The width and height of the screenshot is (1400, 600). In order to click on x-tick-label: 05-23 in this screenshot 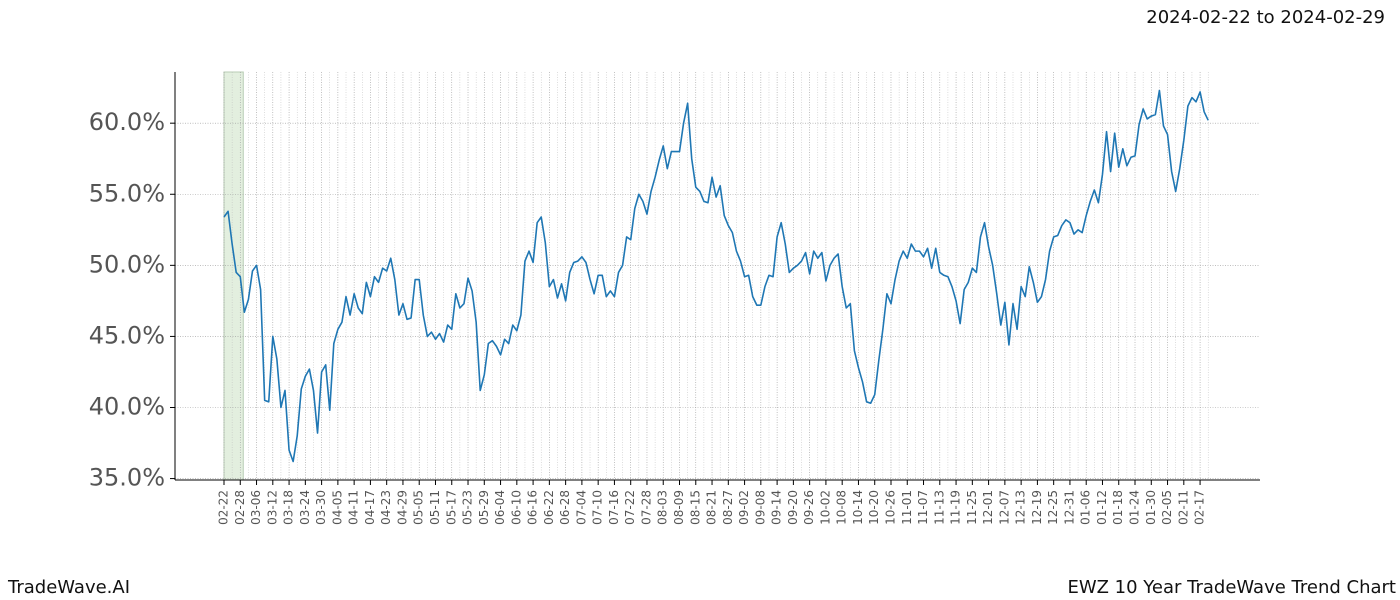, I will do `click(468, 507)`.